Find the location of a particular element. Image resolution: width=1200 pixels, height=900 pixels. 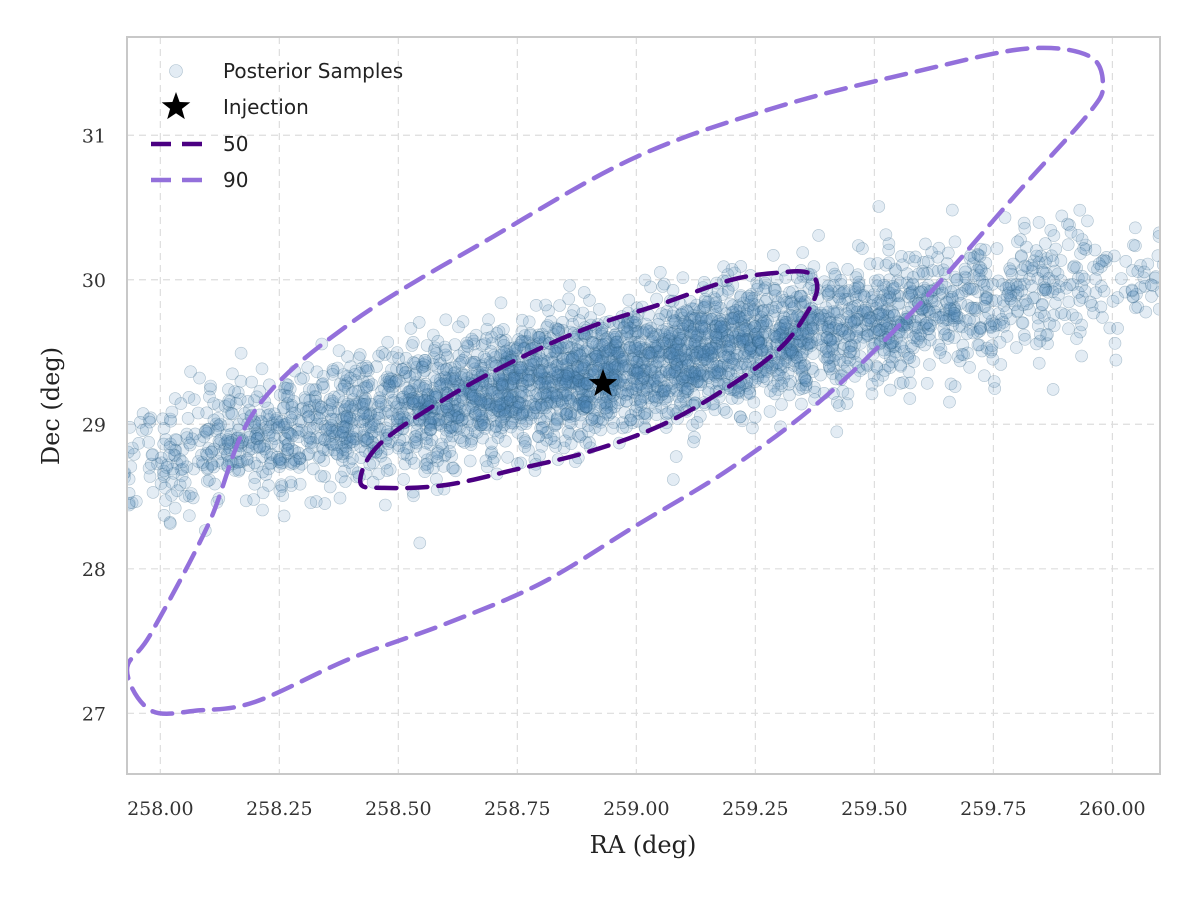

legend-label: 90 is located at coordinates (235, 180).